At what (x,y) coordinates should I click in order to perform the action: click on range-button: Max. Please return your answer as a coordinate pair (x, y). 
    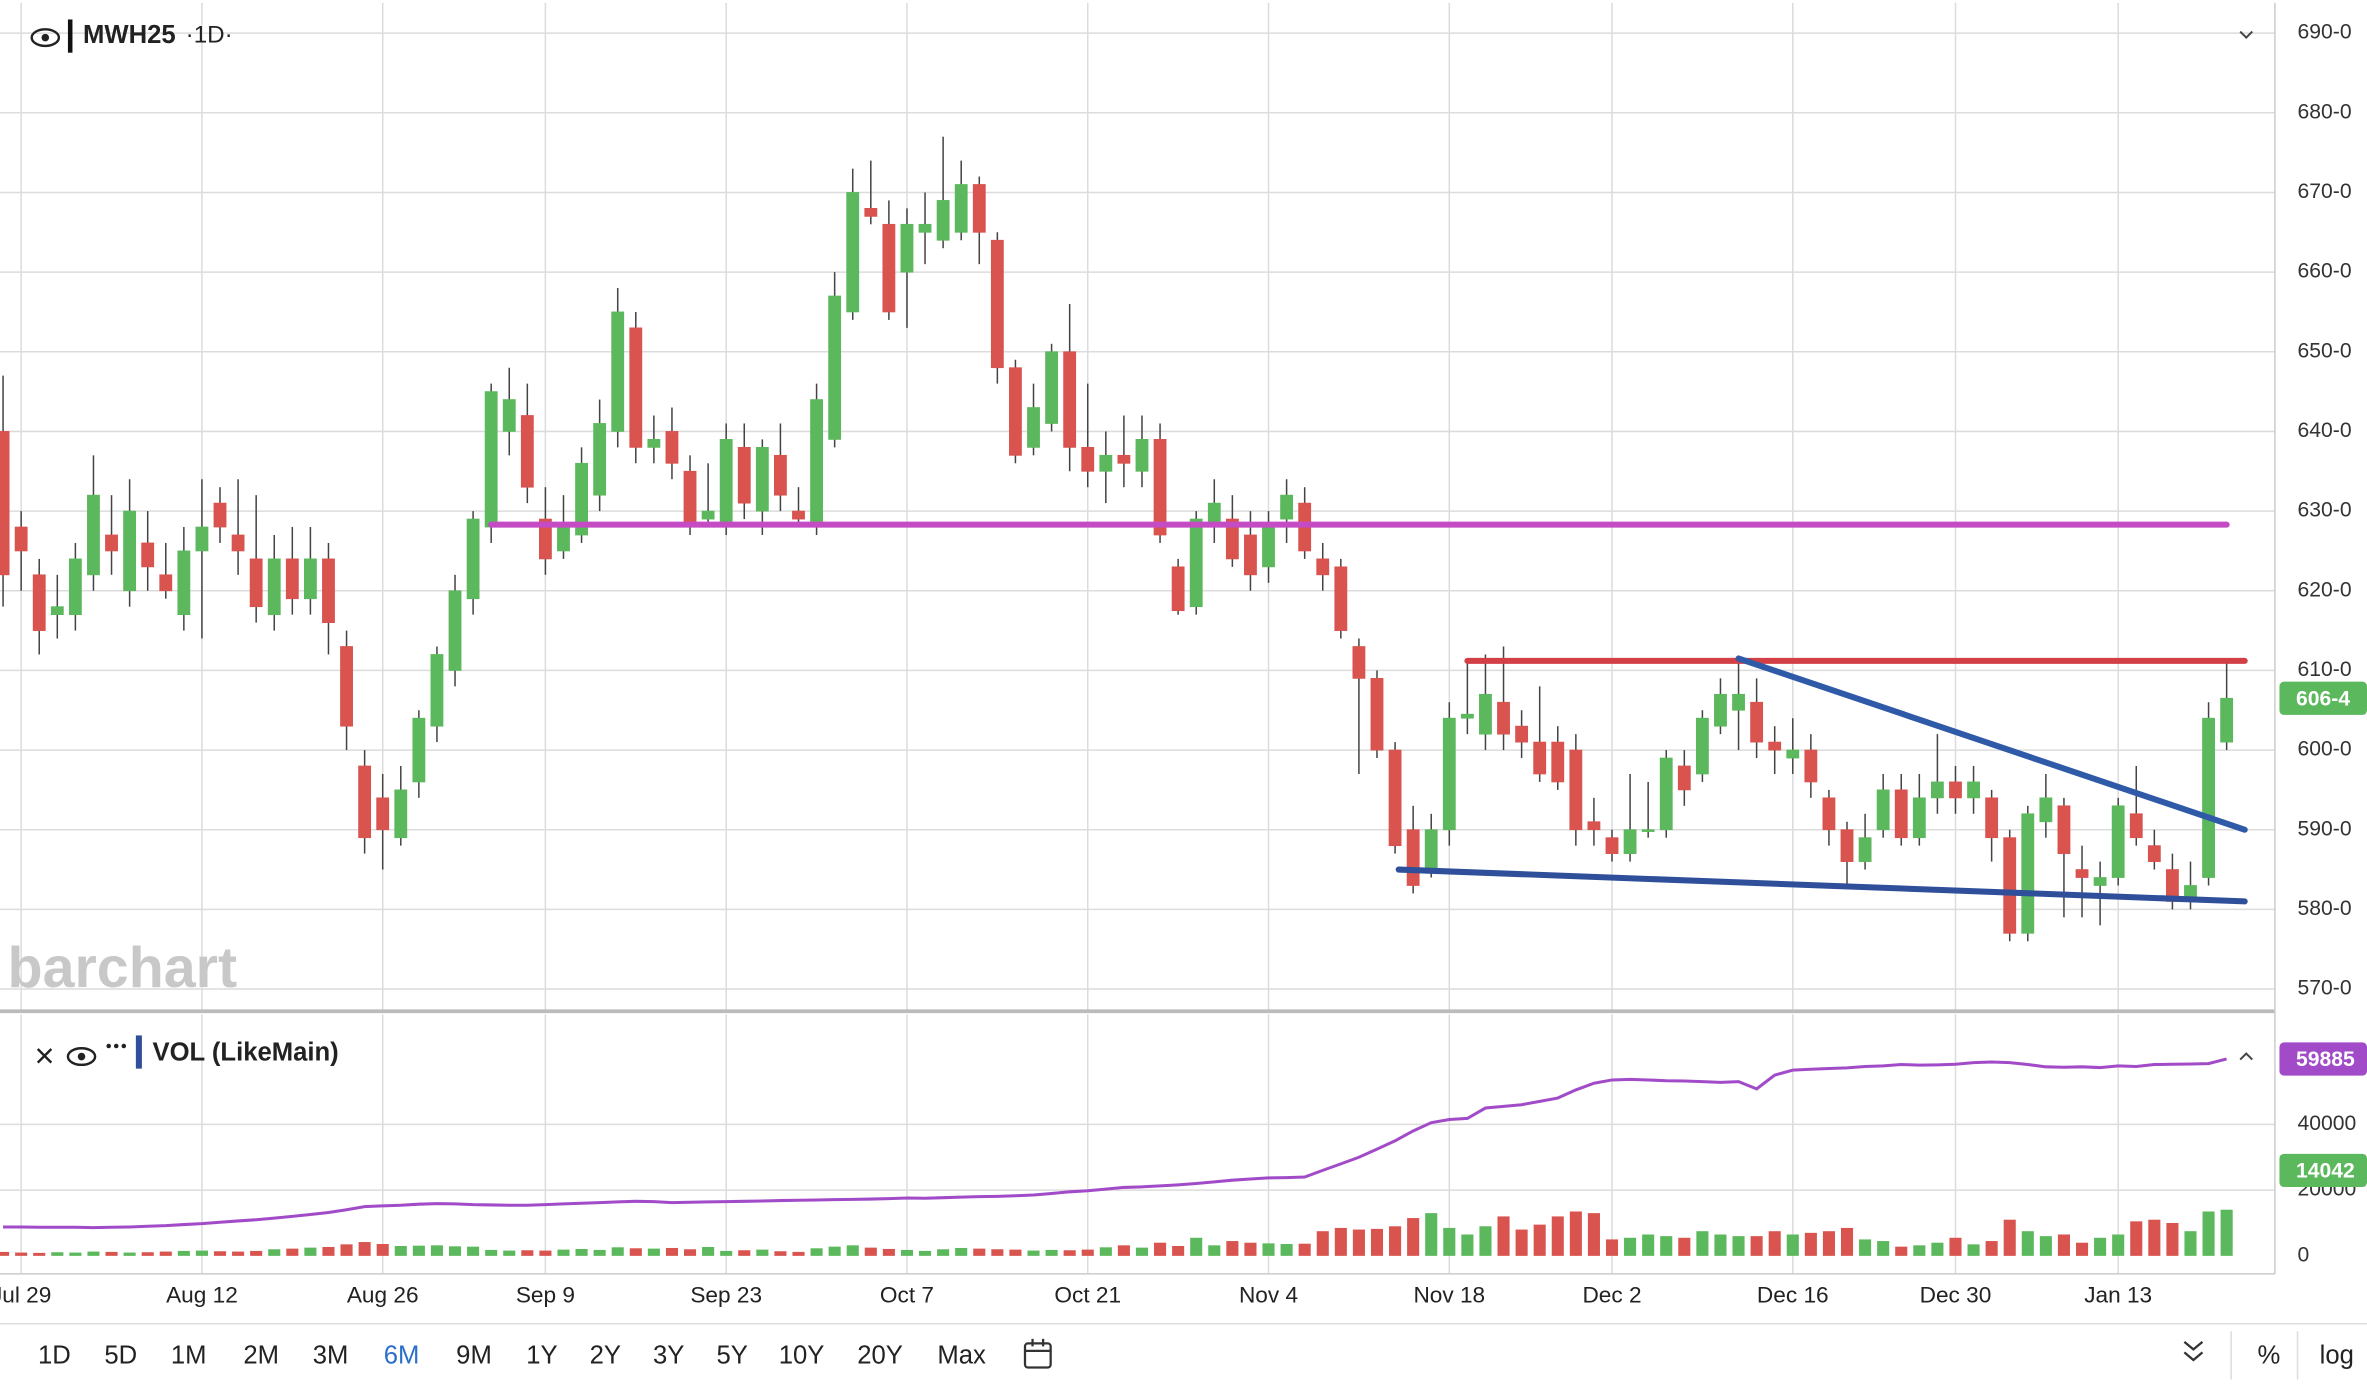
    Looking at the image, I should click on (961, 1356).